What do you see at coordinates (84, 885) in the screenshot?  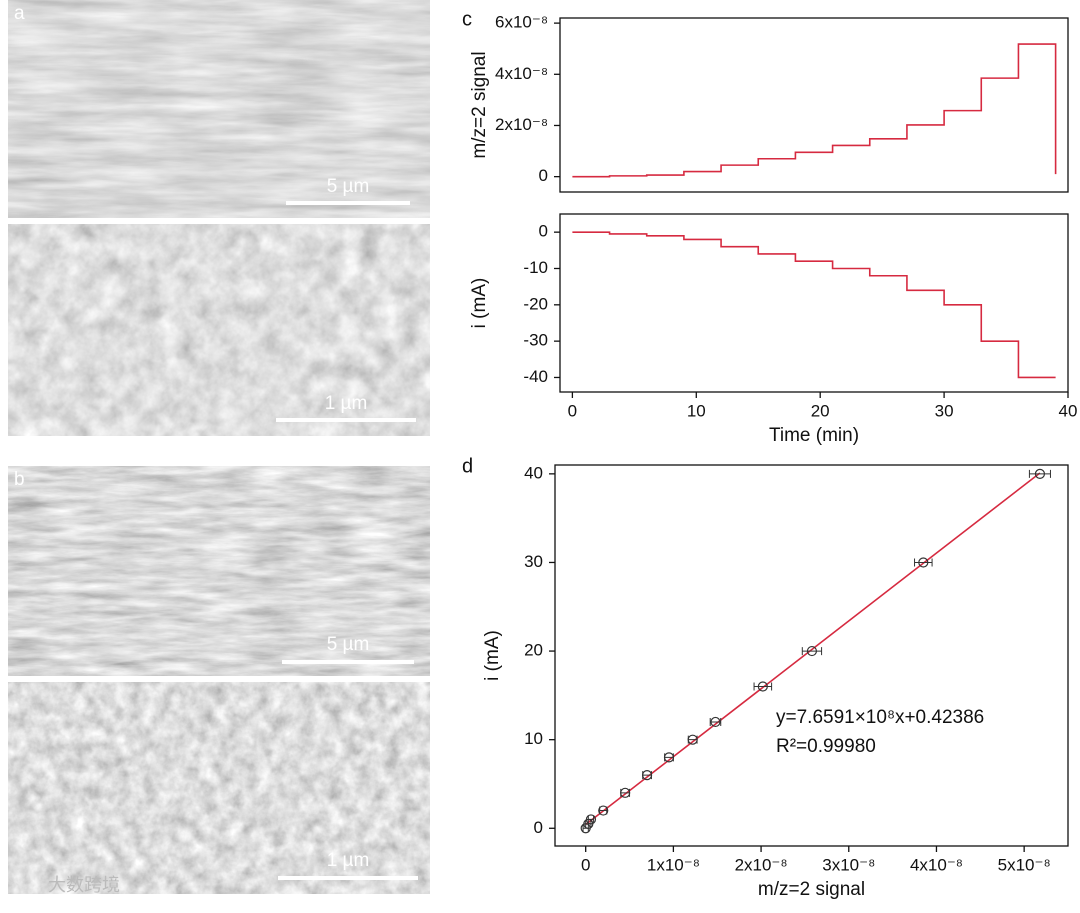 I see `watermark: 大数跨境` at bounding box center [84, 885].